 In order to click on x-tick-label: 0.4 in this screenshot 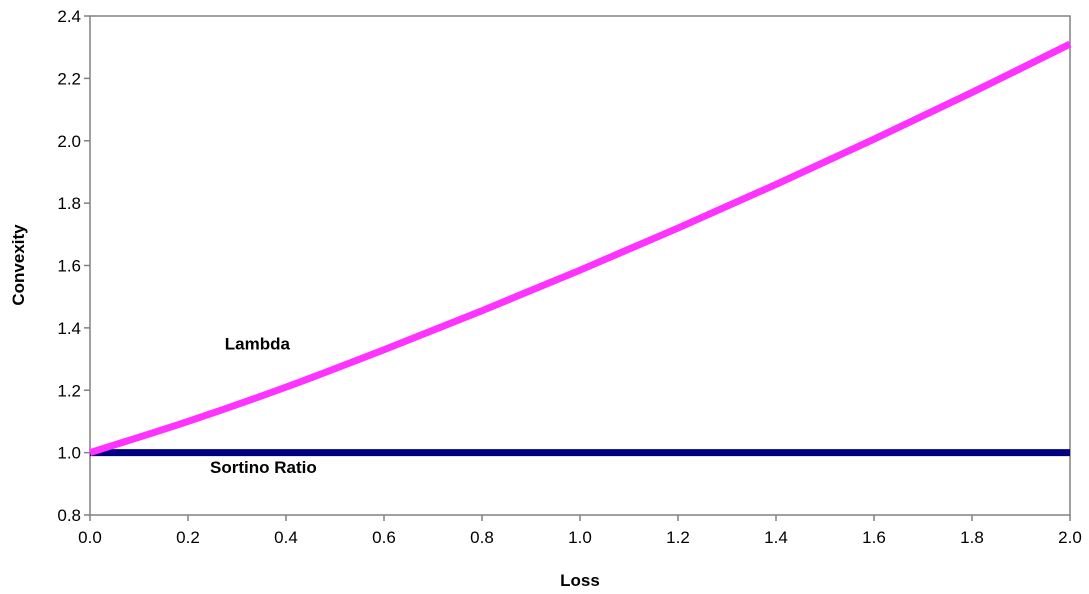, I will do `click(286, 537)`.